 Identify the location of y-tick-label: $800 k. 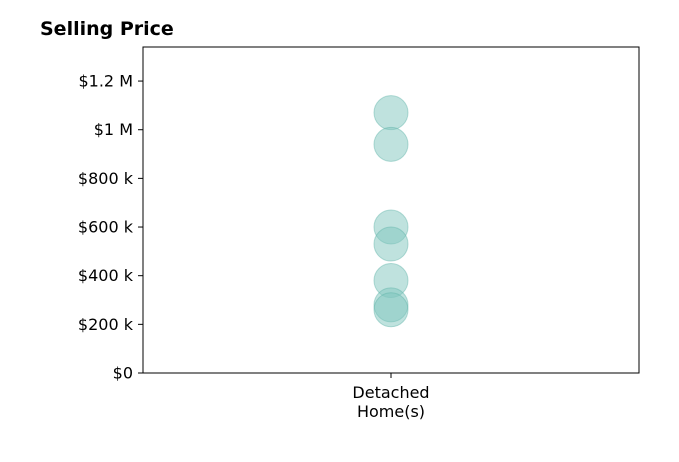
(106, 178).